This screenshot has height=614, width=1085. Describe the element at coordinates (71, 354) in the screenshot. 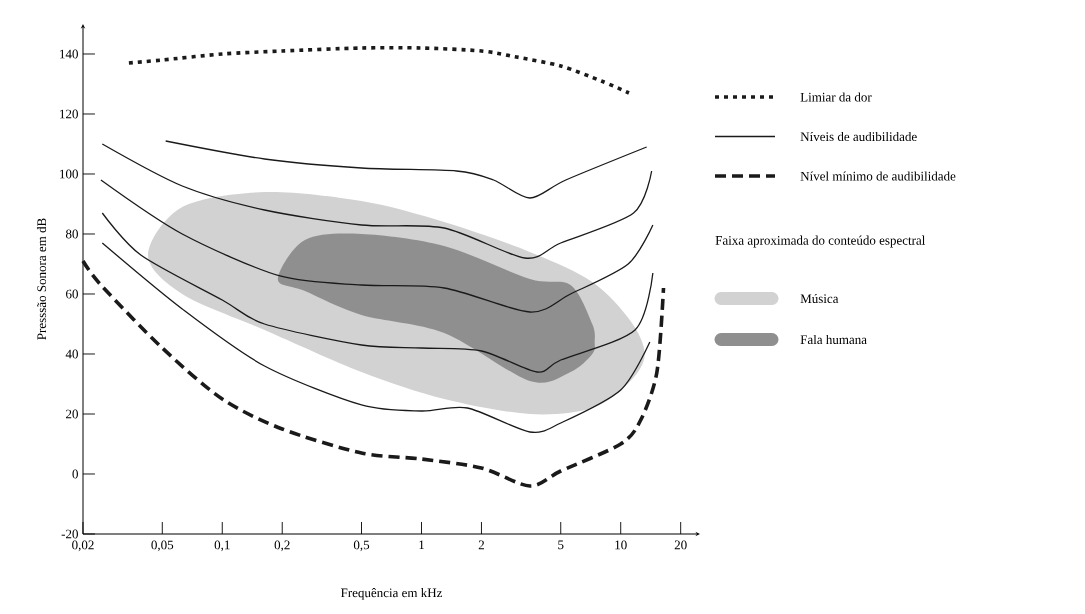

I see `y-tick-label: 40` at that location.